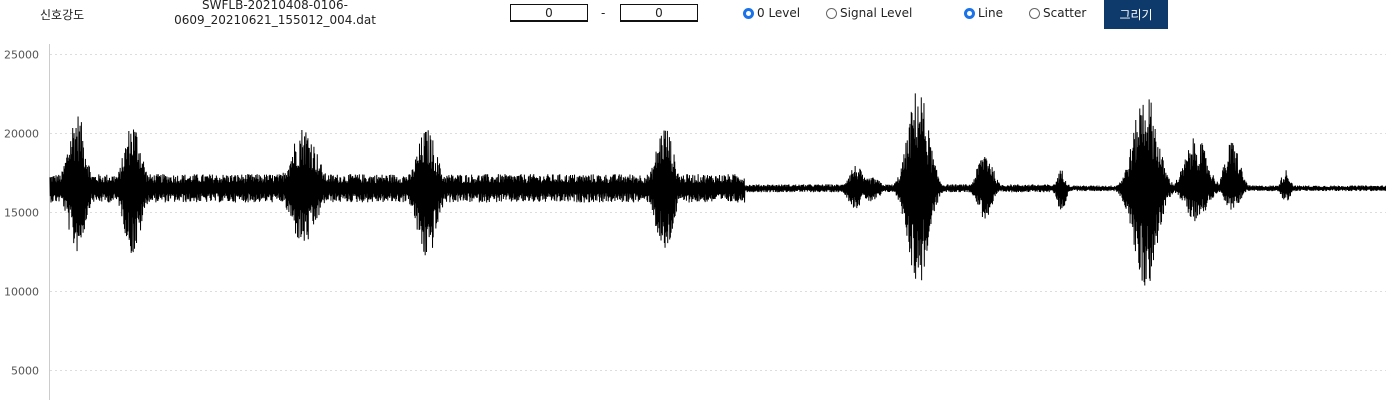 This screenshot has height=400, width=1386. I want to click on signal-level-radio: Signal Level, so click(869, 13).